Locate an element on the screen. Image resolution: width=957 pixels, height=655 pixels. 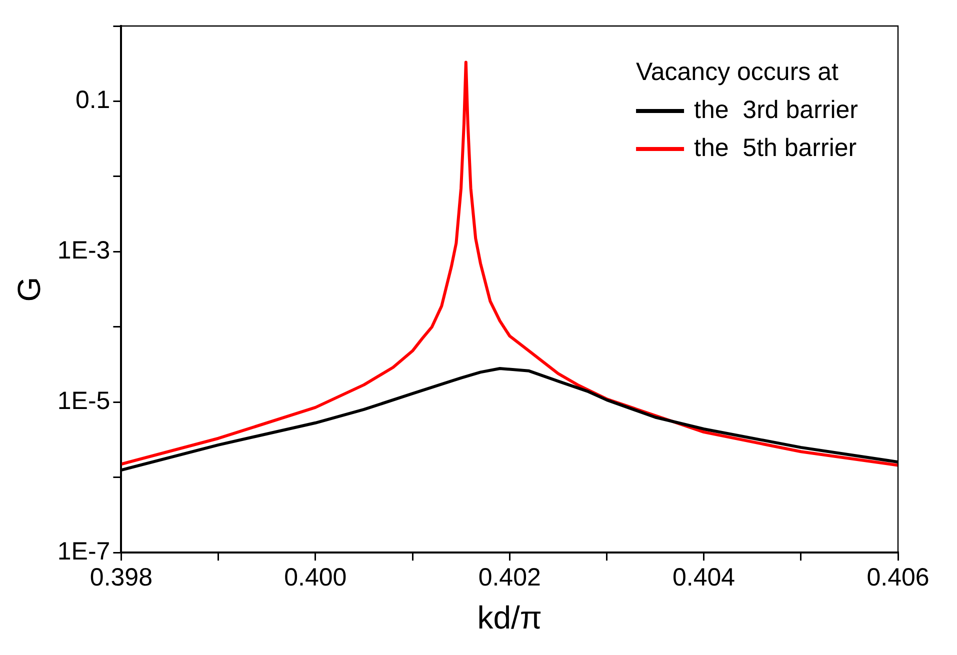
x-tick-label: 0.402 is located at coordinates (509, 577).